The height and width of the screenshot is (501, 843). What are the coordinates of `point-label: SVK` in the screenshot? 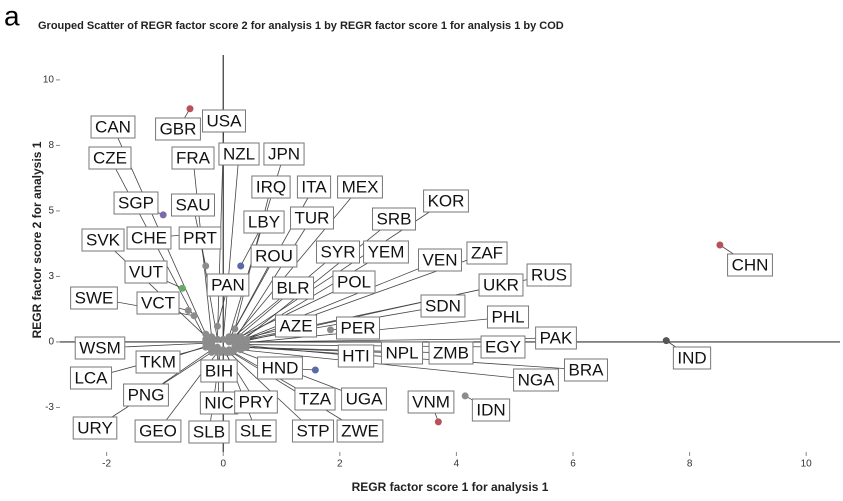 It's located at (103, 239).